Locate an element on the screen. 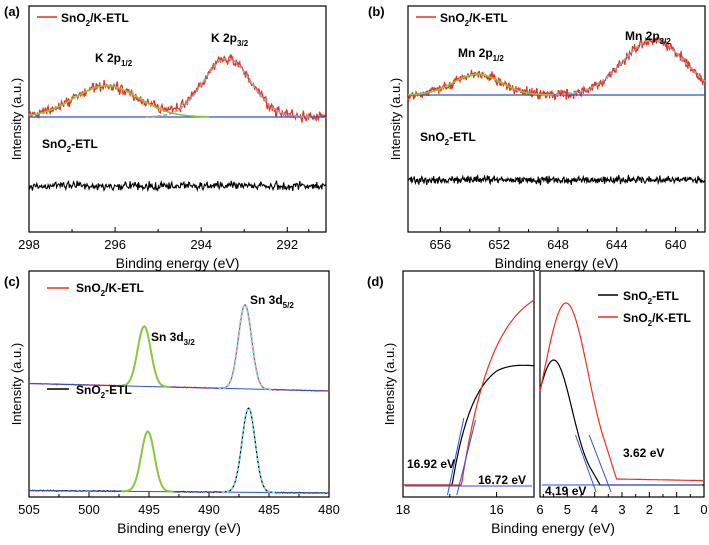 Image resolution: width=709 pixels, height=545 pixels. annotation-2: Mn 2p3/2 is located at coordinates (648, 37).